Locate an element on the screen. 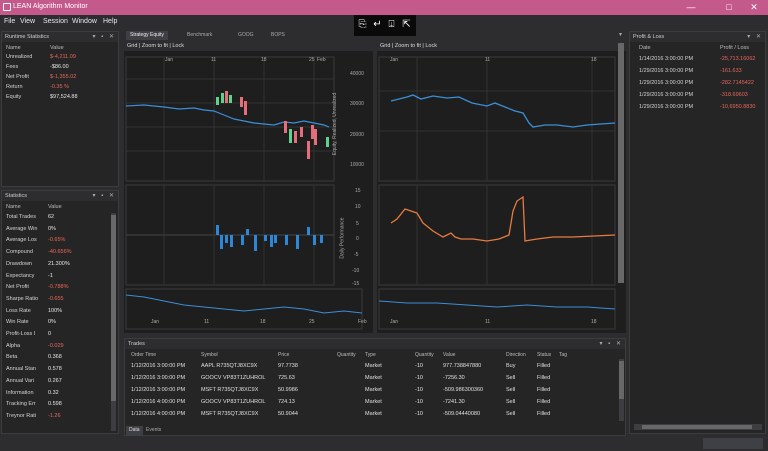 This screenshot has width=768, height=451. trades-col-header: Tag is located at coordinates (563, 355).